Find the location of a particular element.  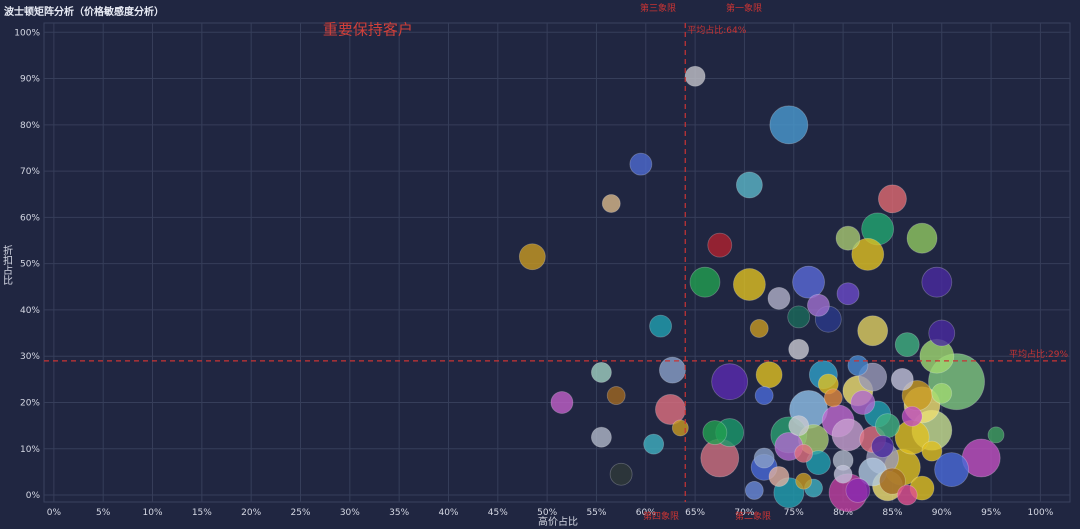

x-tick-label: 60% is located at coordinates (646, 513).